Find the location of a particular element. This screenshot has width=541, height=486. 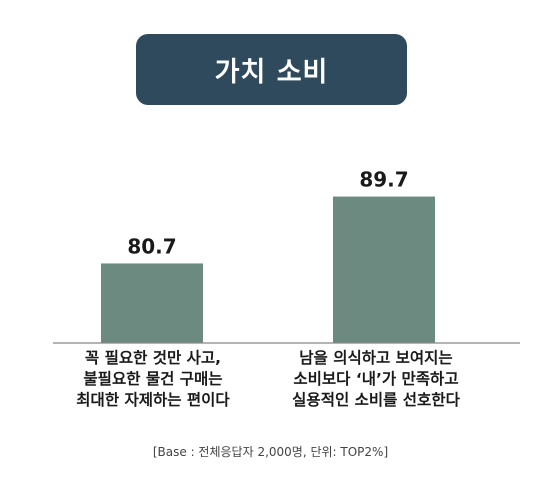

category-label-1-line-2: 불필요한 물건 구매는 is located at coordinates (153, 379).